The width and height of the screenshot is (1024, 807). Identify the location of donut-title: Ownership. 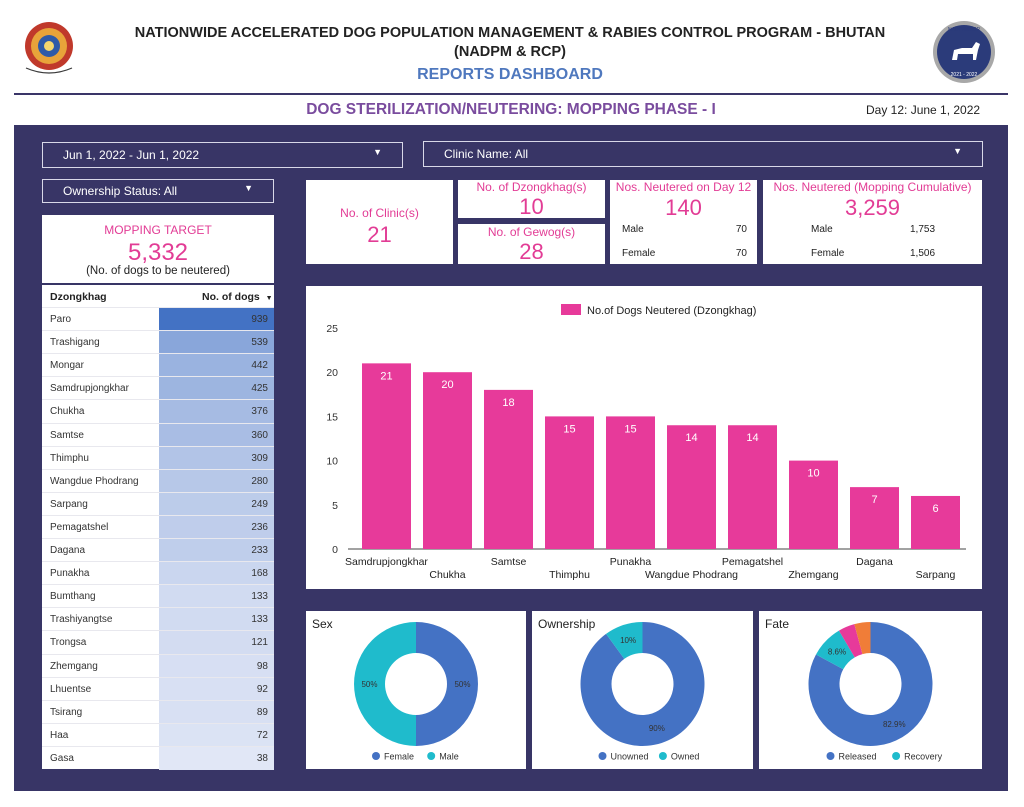
(567, 624).